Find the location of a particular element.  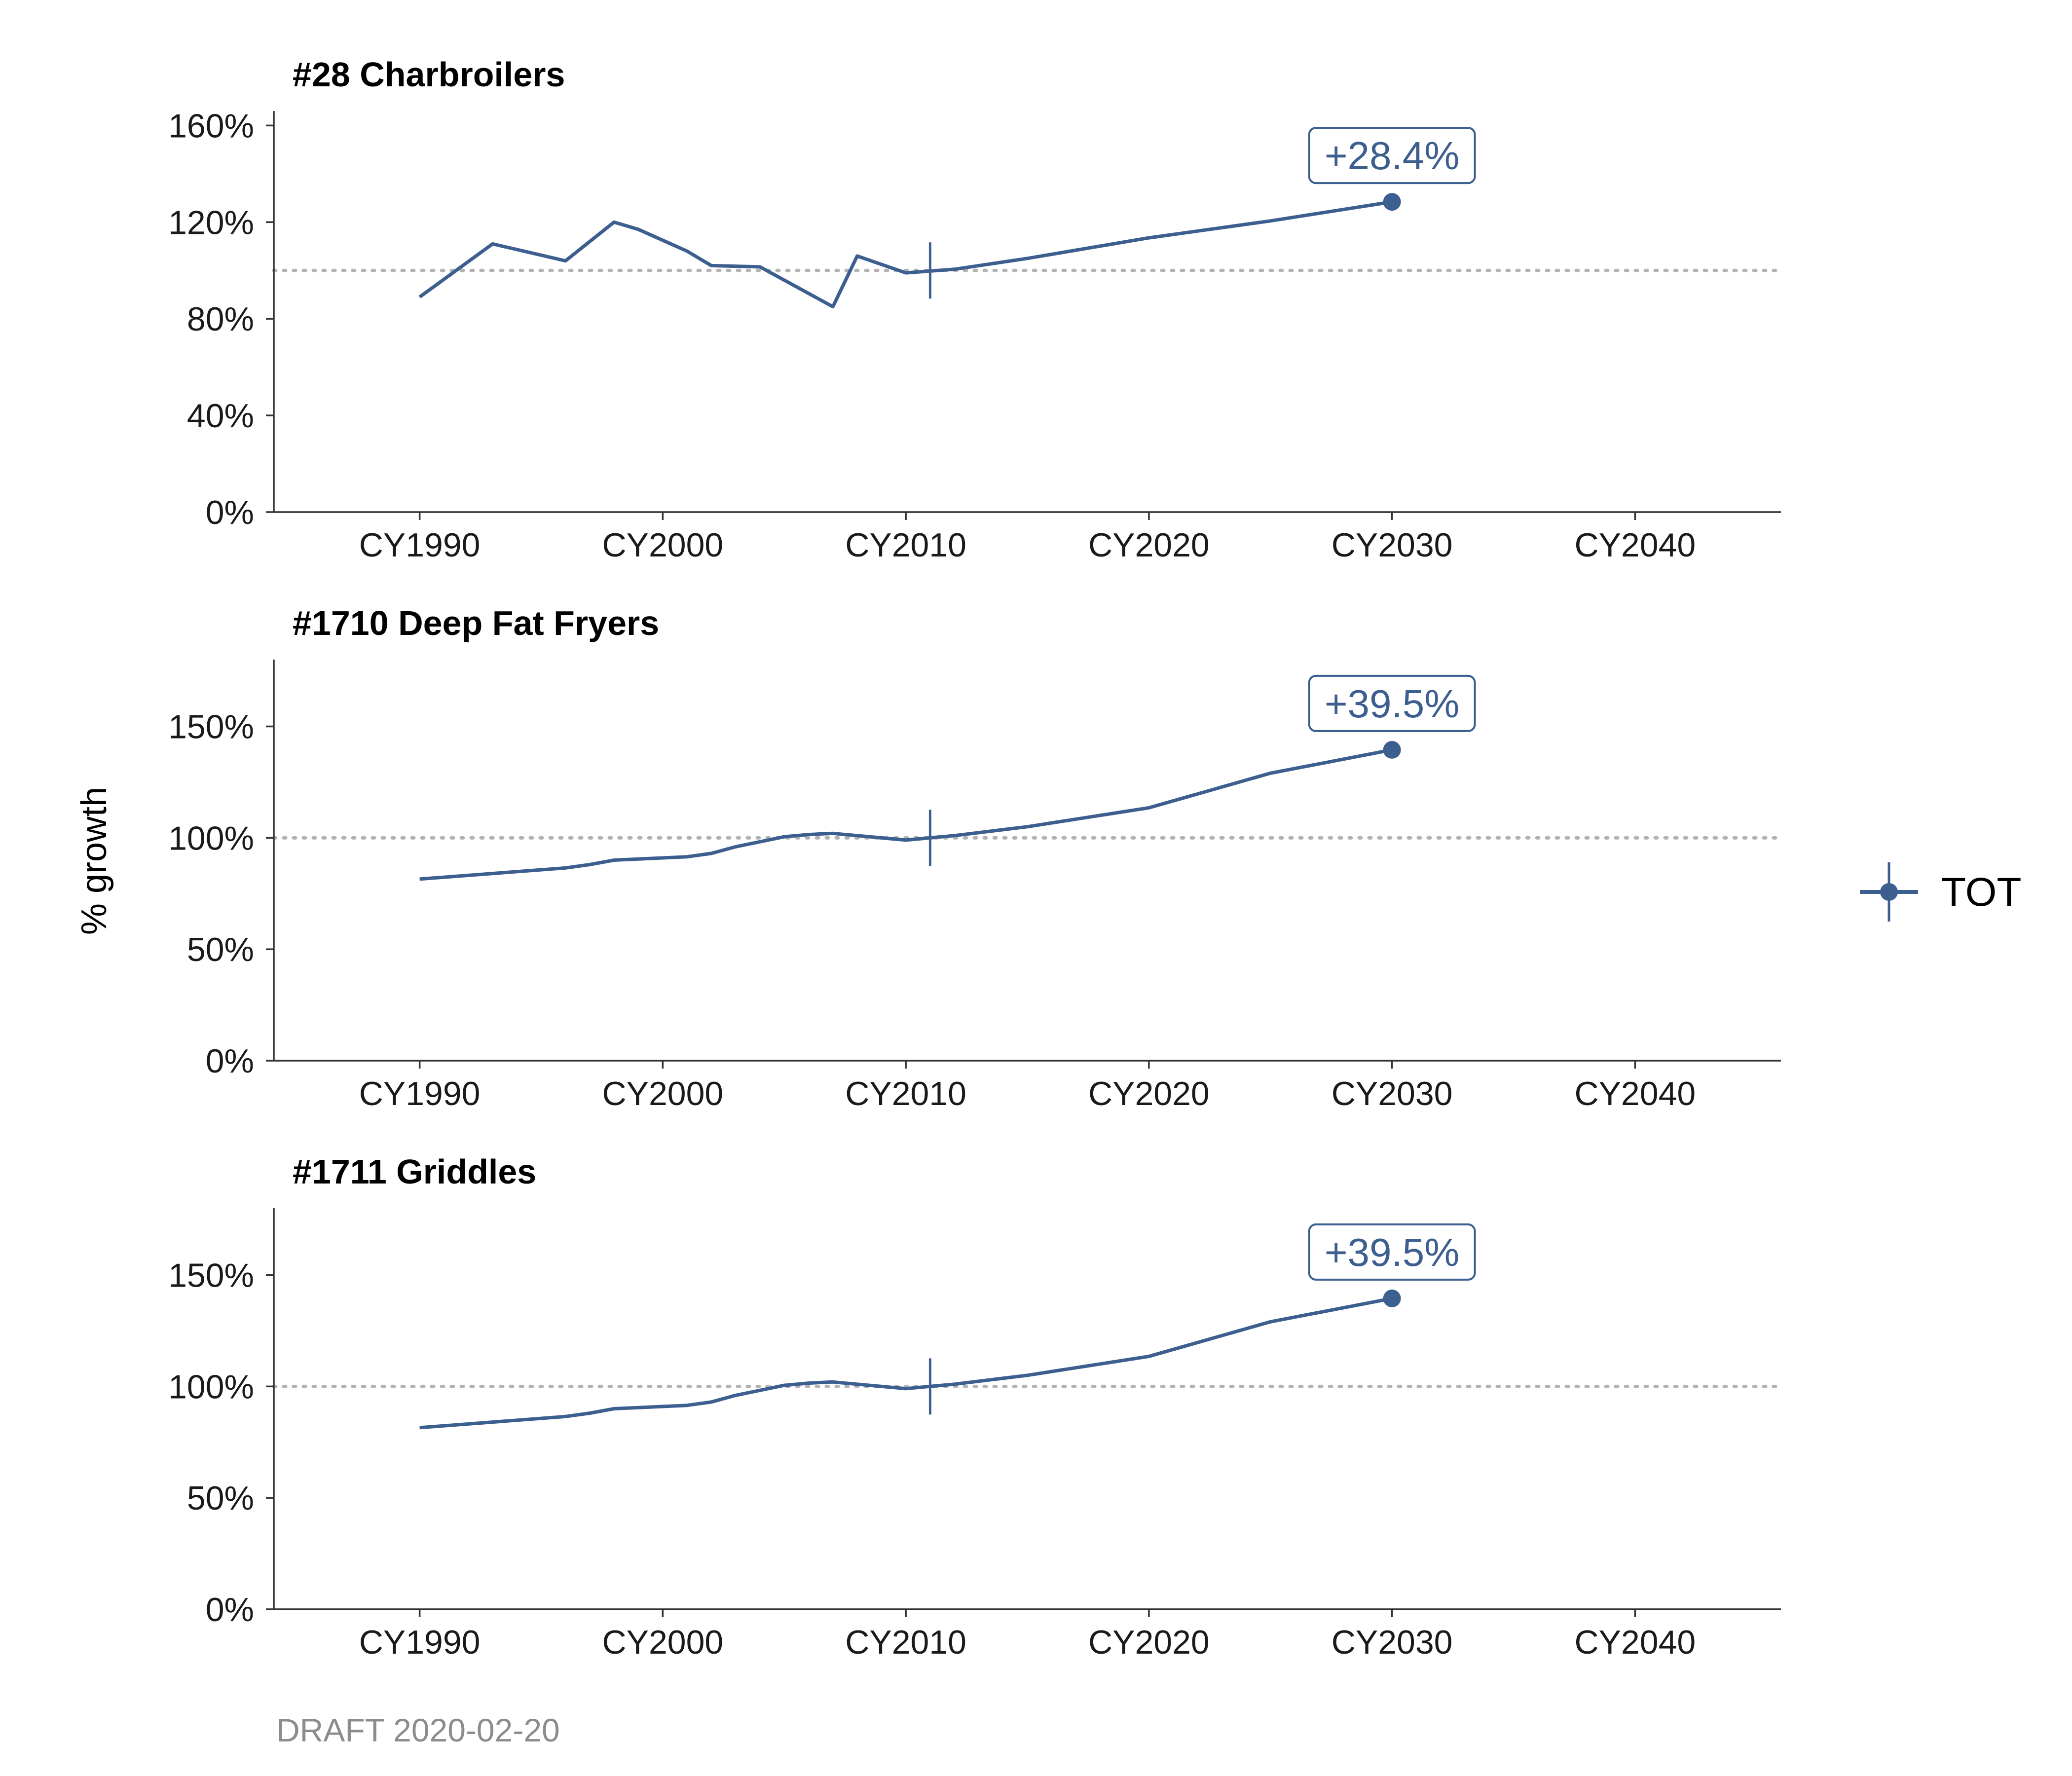

panel-title: #1711 Griddles is located at coordinates (415, 1172).